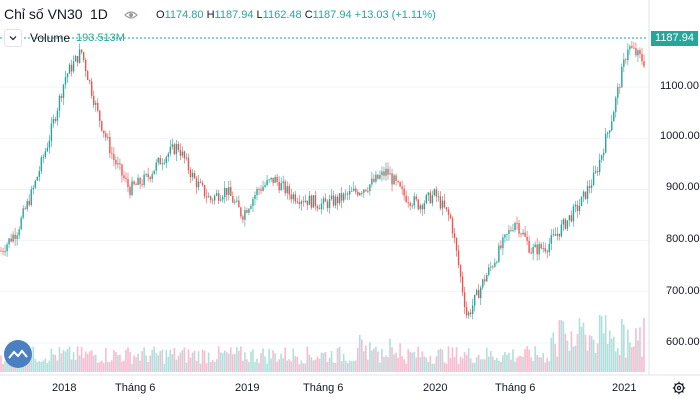  What do you see at coordinates (18, 354) in the screenshot?
I see `tradingview-logo-icon` at bounding box center [18, 354].